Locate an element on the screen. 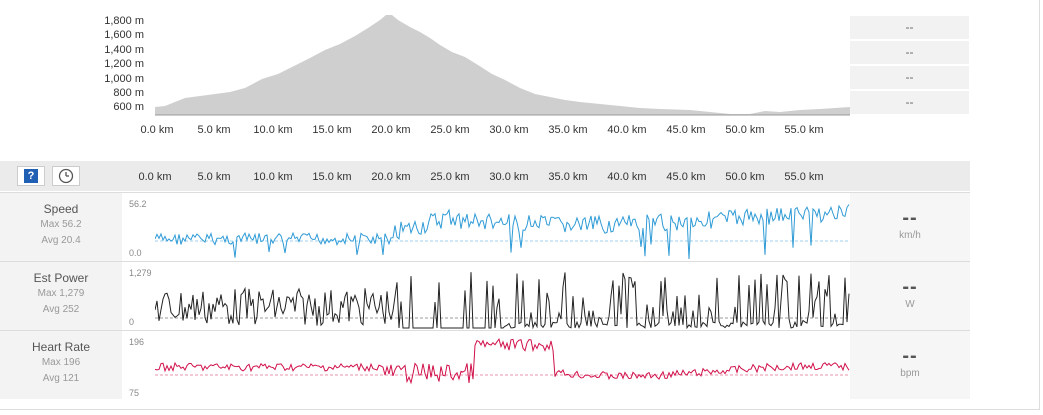  power-label-cell: Est Power Max 1,279 Avg 252 is located at coordinates (61, 296).